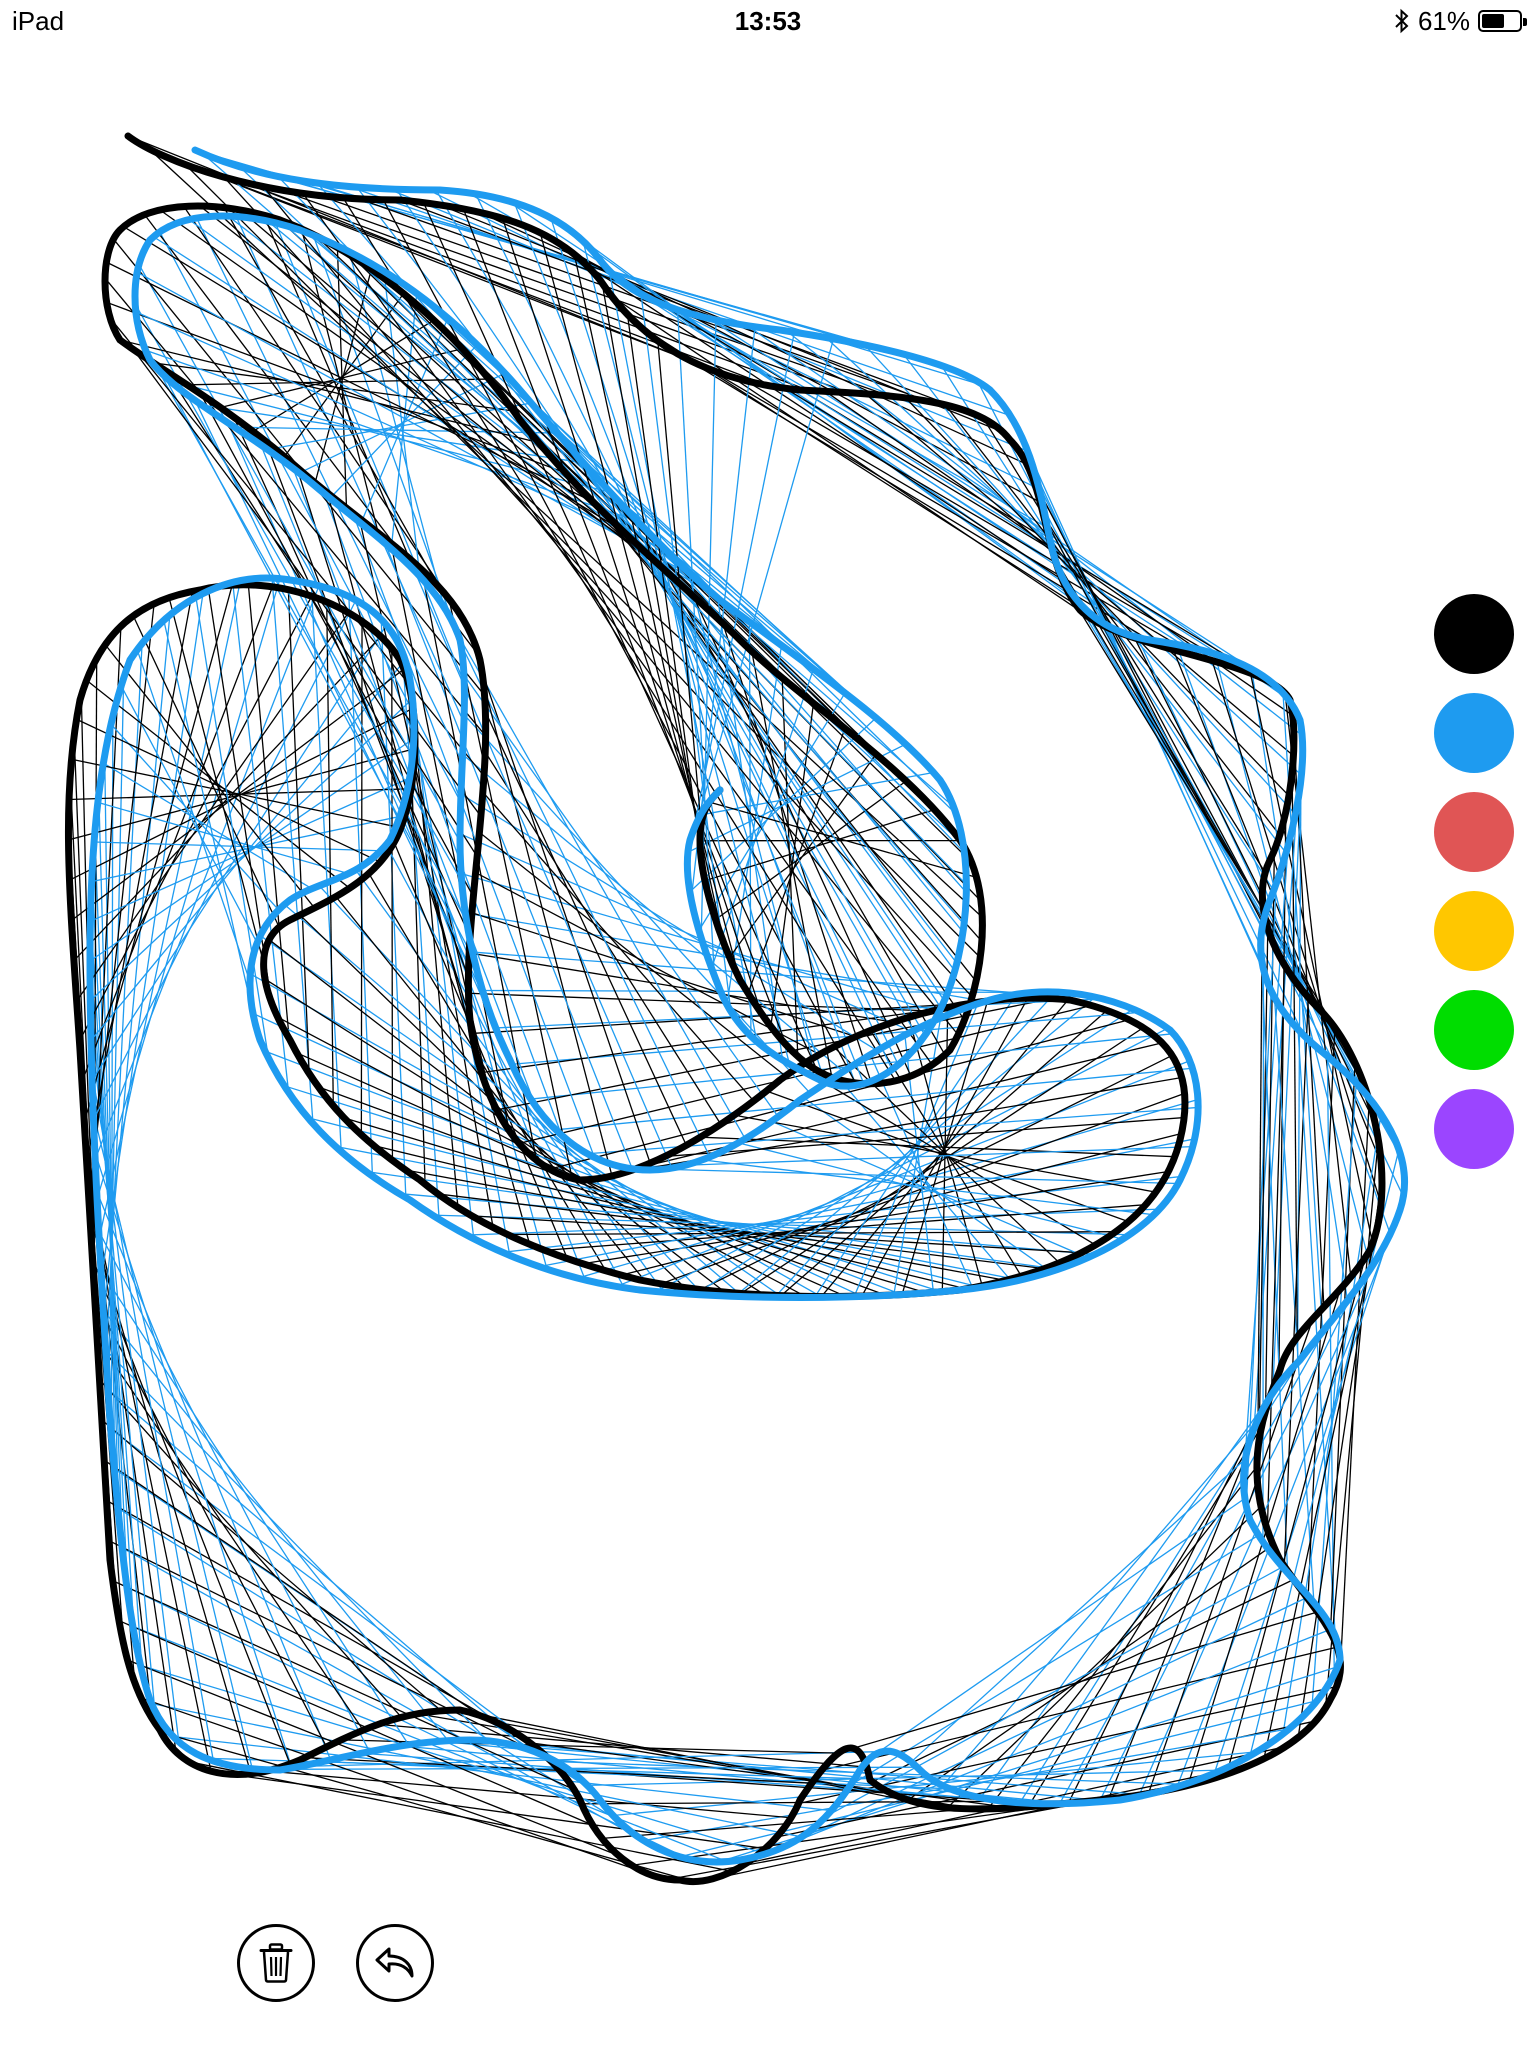 The width and height of the screenshot is (1536, 2048). What do you see at coordinates (1460, 21) in the screenshot?
I see `status-right: 61%` at bounding box center [1460, 21].